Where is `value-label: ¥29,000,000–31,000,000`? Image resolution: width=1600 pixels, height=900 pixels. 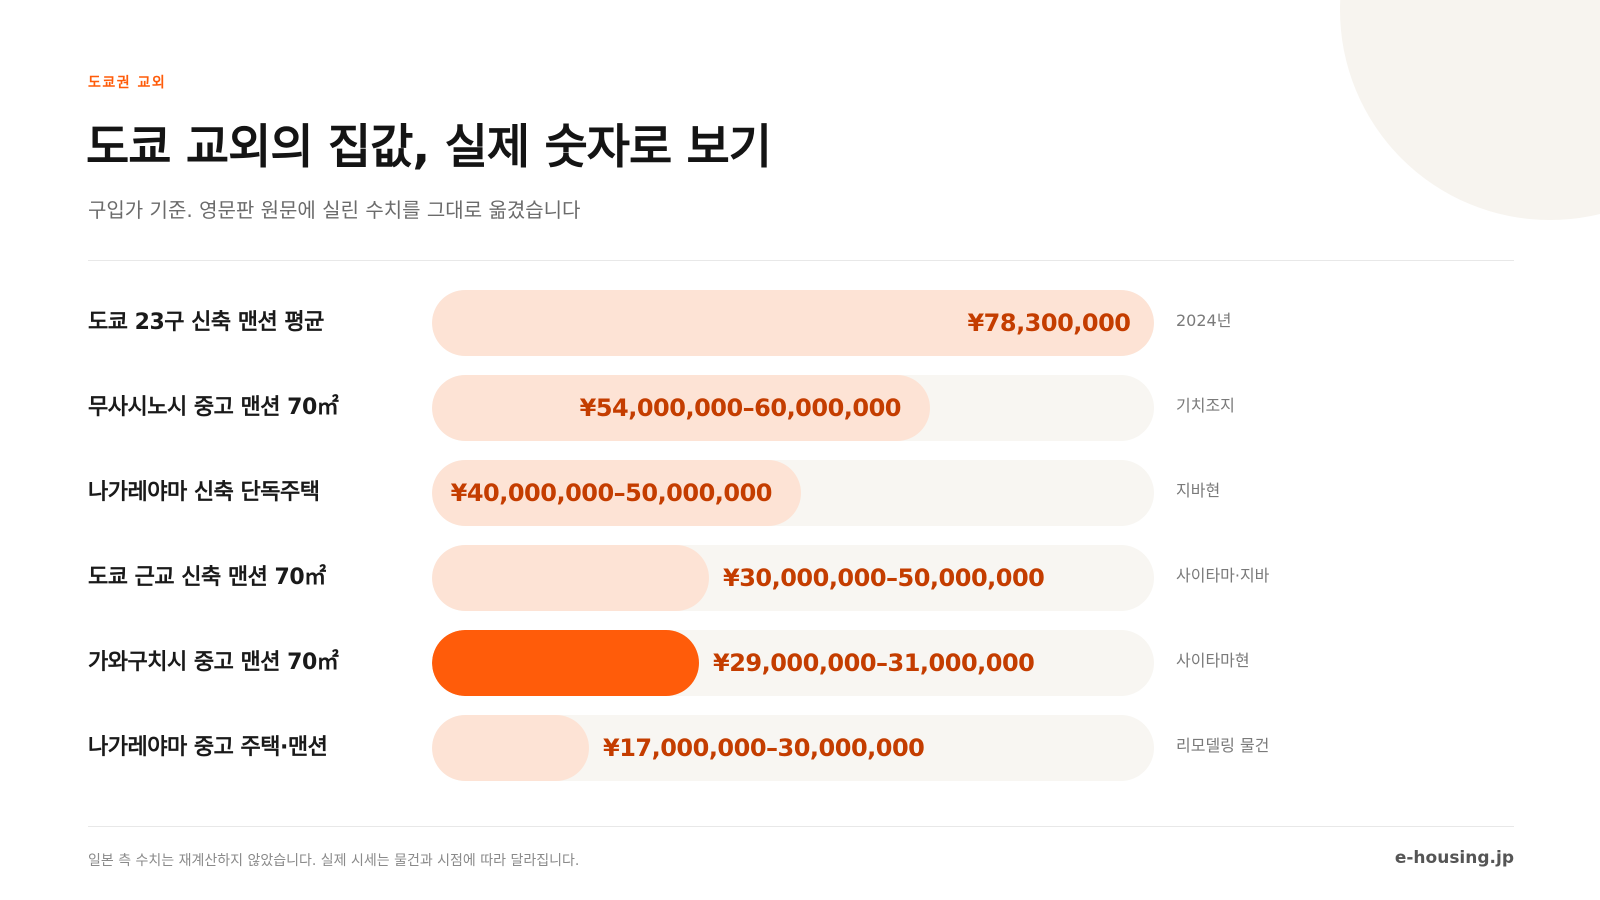 value-label: ¥29,000,000–31,000,000 is located at coordinates (874, 663).